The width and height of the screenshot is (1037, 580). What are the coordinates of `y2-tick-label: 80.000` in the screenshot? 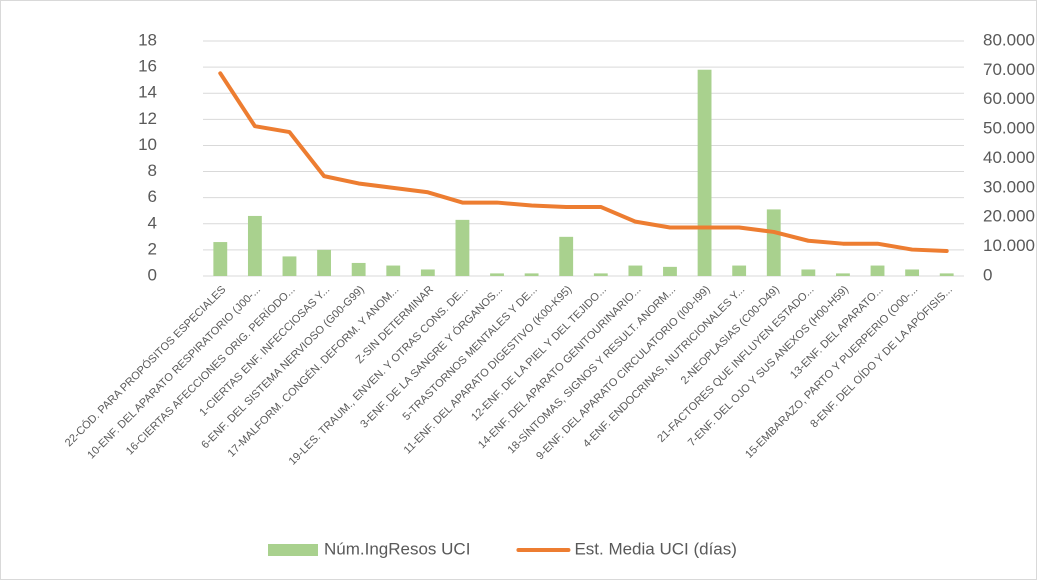 It's located at (1009, 39).